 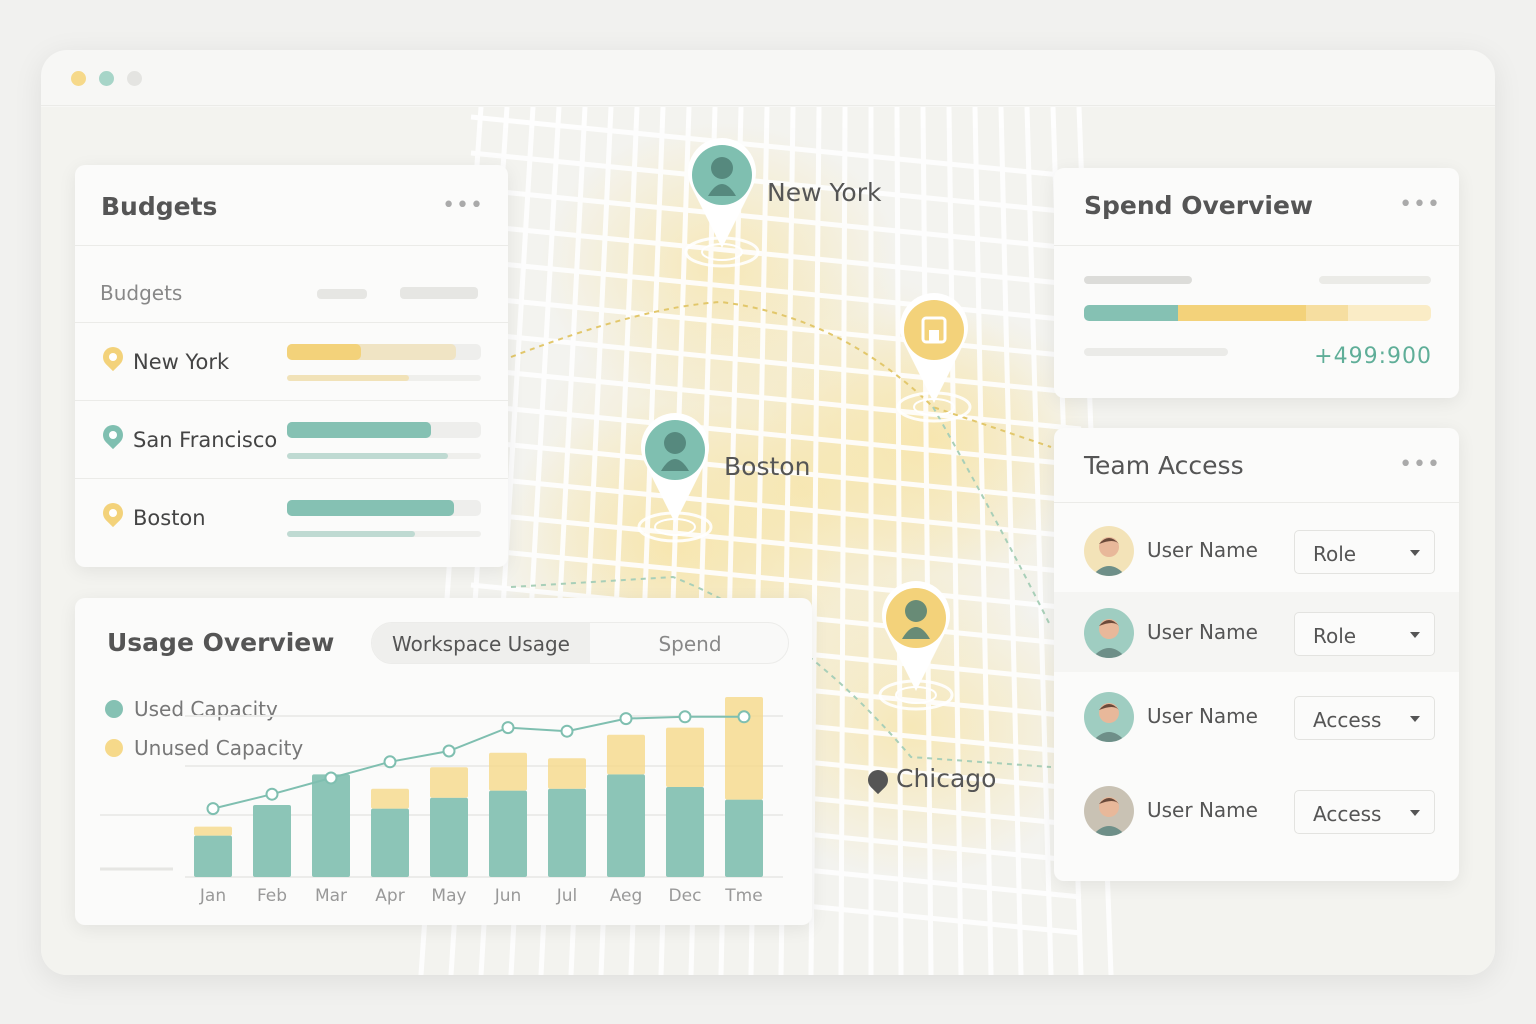 I want to click on x-tick-label: Jan, so click(x=212, y=896).